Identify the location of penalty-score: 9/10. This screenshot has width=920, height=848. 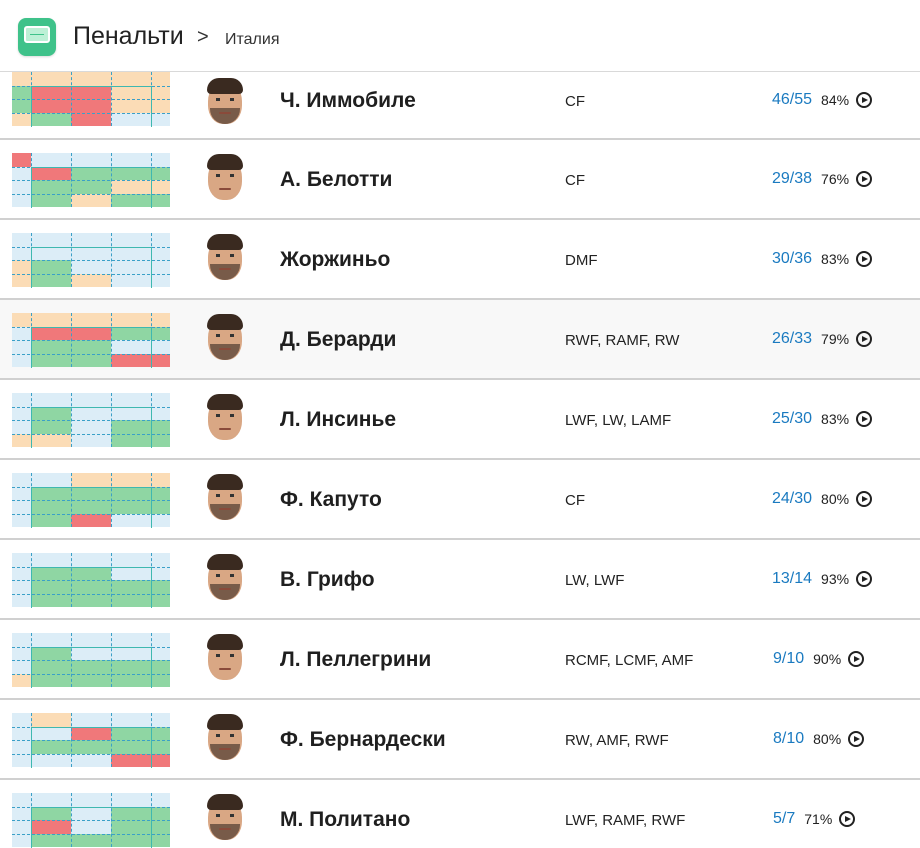
(789, 658).